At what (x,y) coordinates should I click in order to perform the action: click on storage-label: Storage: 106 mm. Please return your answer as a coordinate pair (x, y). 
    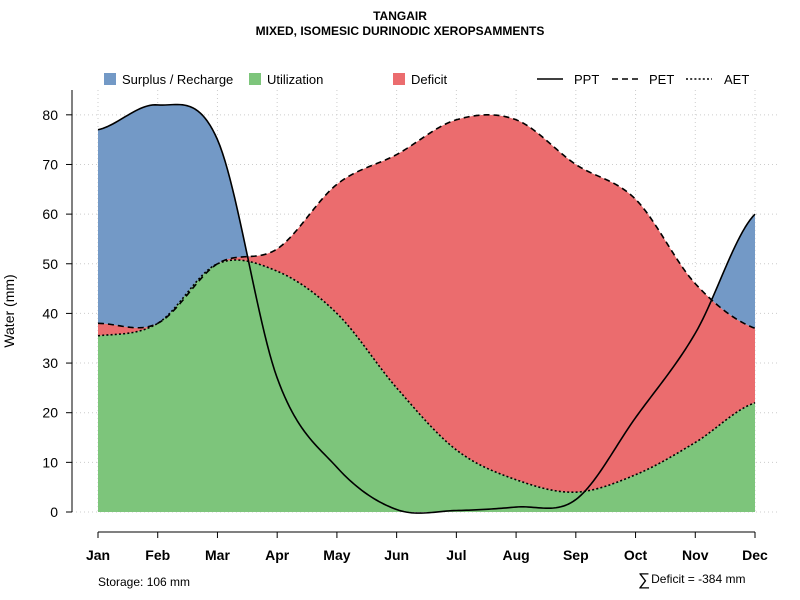
    Looking at the image, I should click on (144, 582).